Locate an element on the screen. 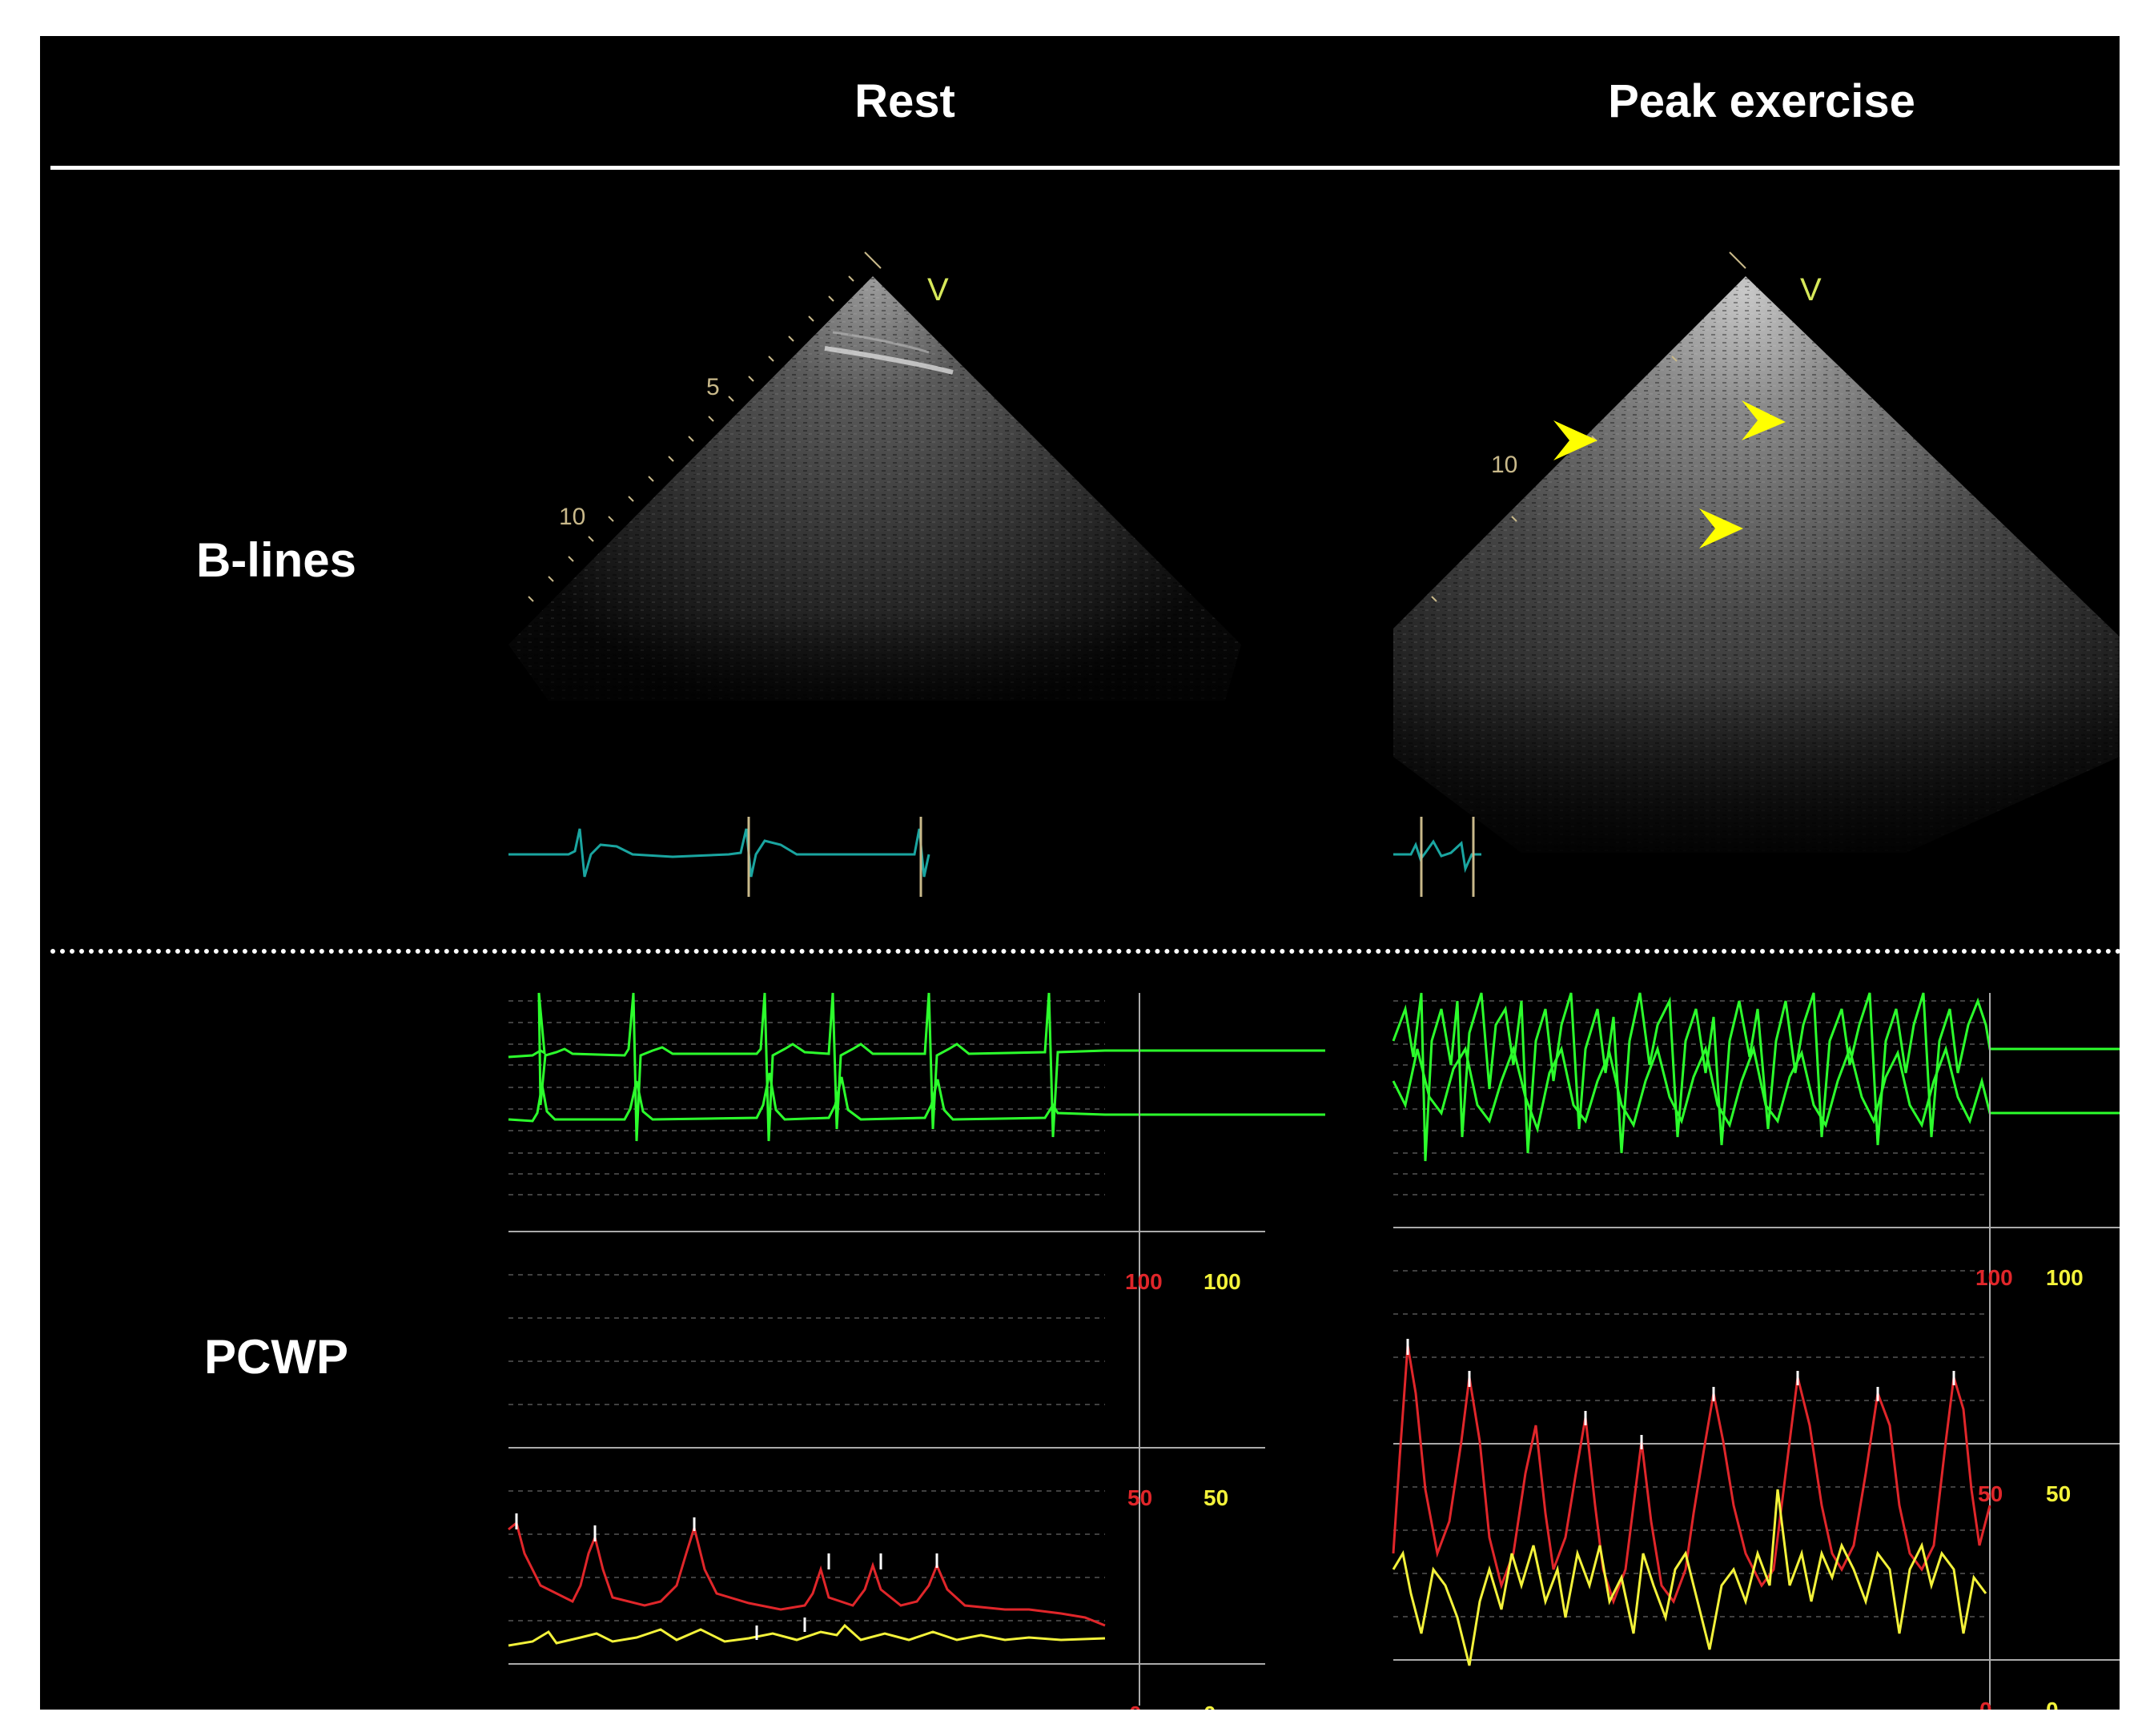 This screenshot has height=1736, width=2150. column-header-peak-exercise: Peak exercise is located at coordinates (1762, 101).